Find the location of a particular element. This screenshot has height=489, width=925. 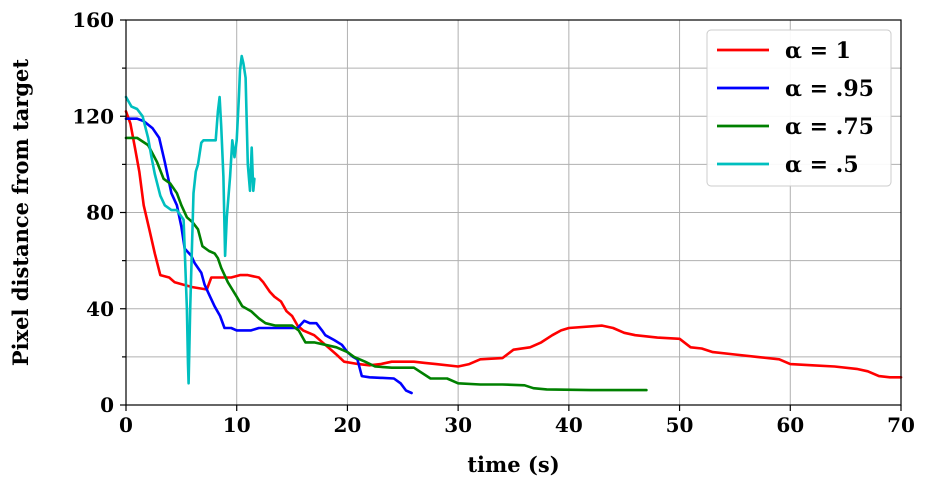

x-tick-label: 0 is located at coordinates (126, 425).